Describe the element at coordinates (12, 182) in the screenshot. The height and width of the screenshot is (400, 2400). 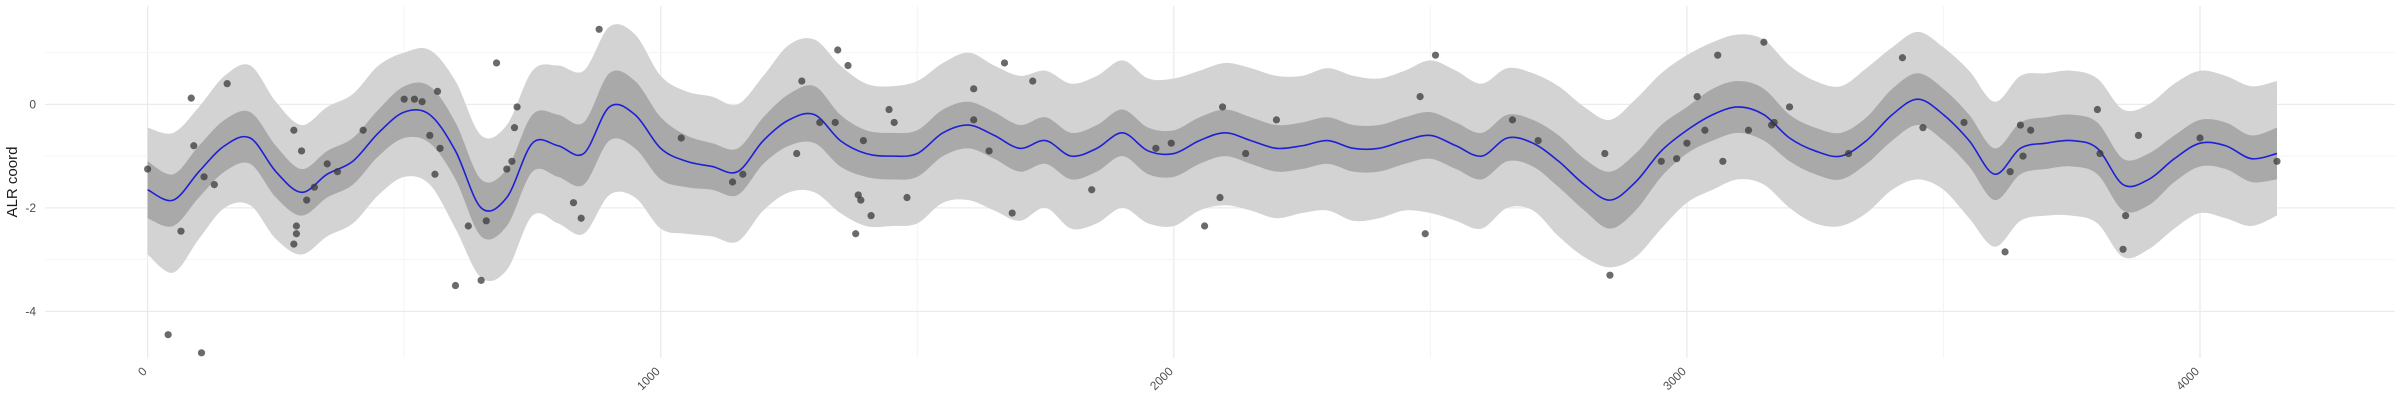
I see `y-axis-title: ALR coord` at that location.